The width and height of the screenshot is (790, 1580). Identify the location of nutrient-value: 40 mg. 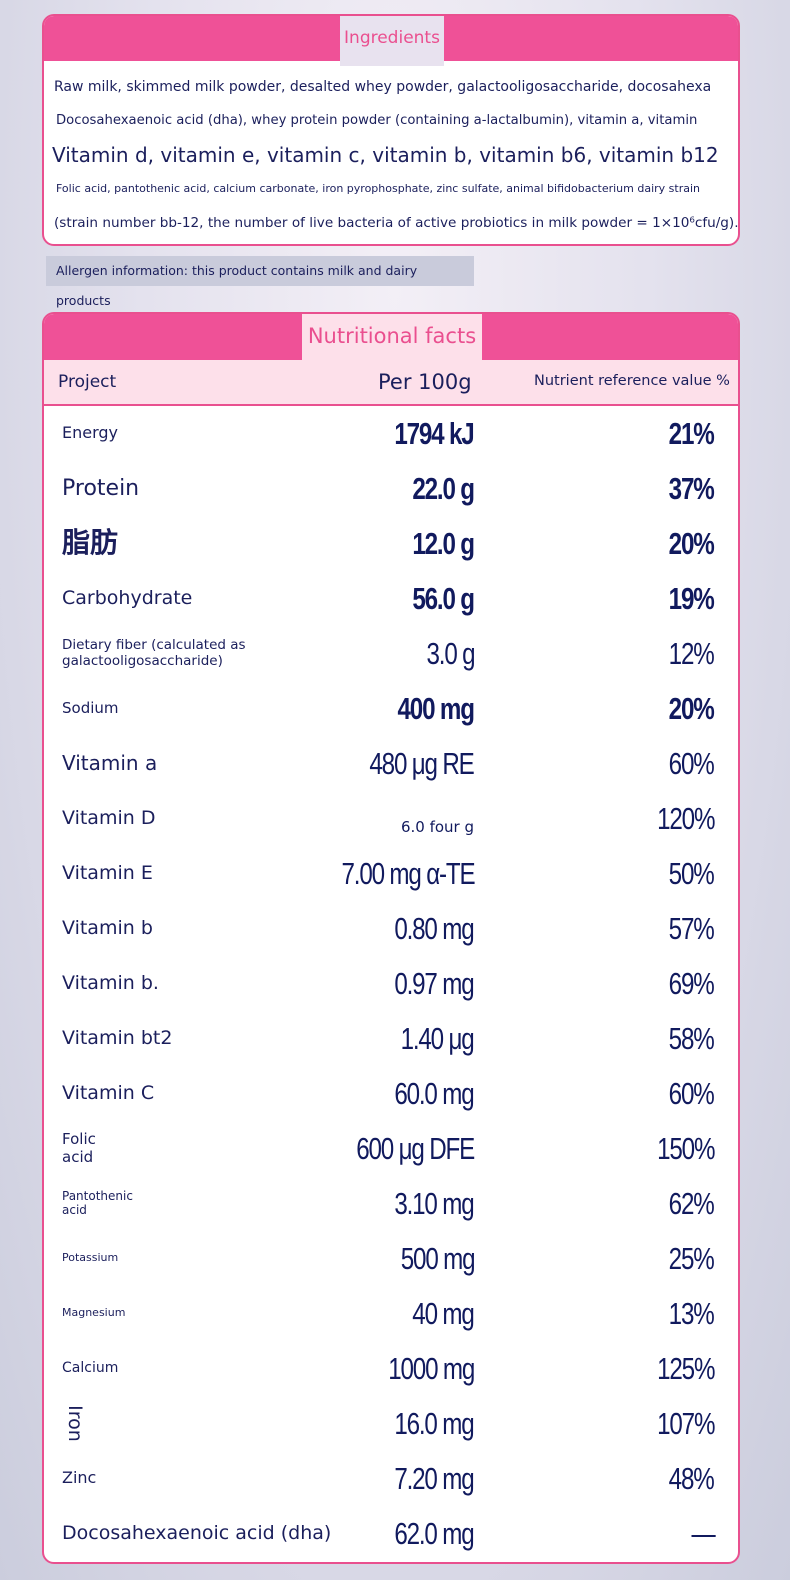
(444, 1313).